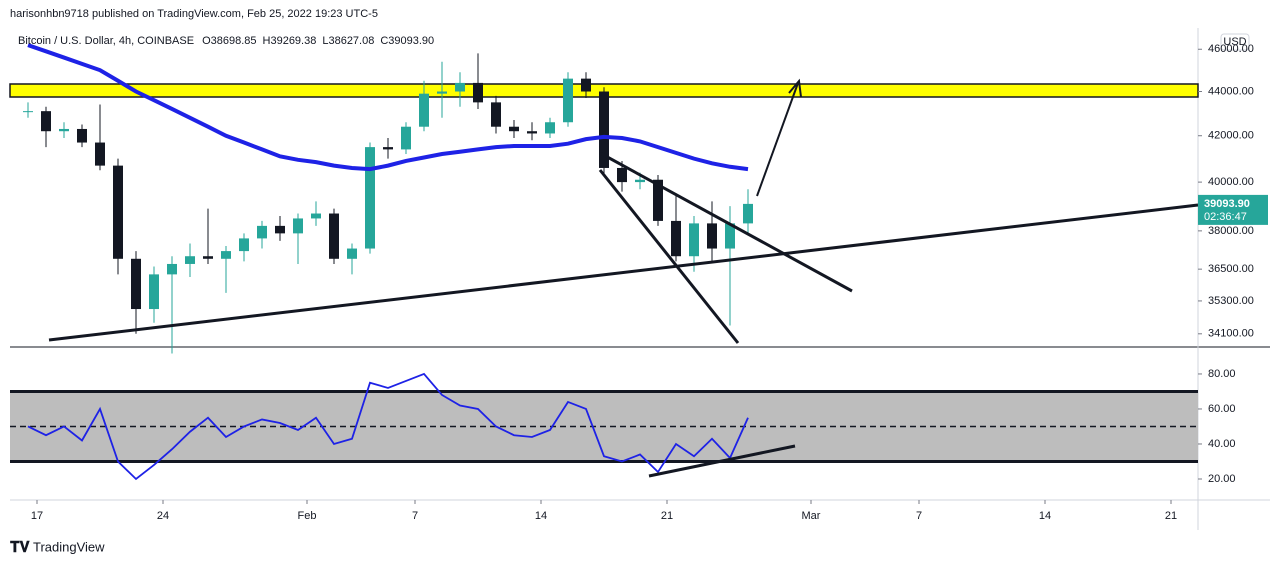  I want to click on wedge-upper, so click(726, 222).